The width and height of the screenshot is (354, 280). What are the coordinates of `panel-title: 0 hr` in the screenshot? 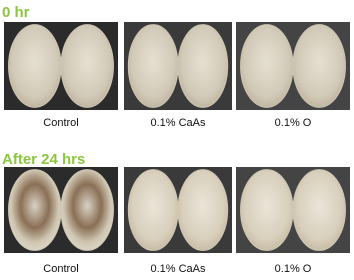 It's located at (16, 12).